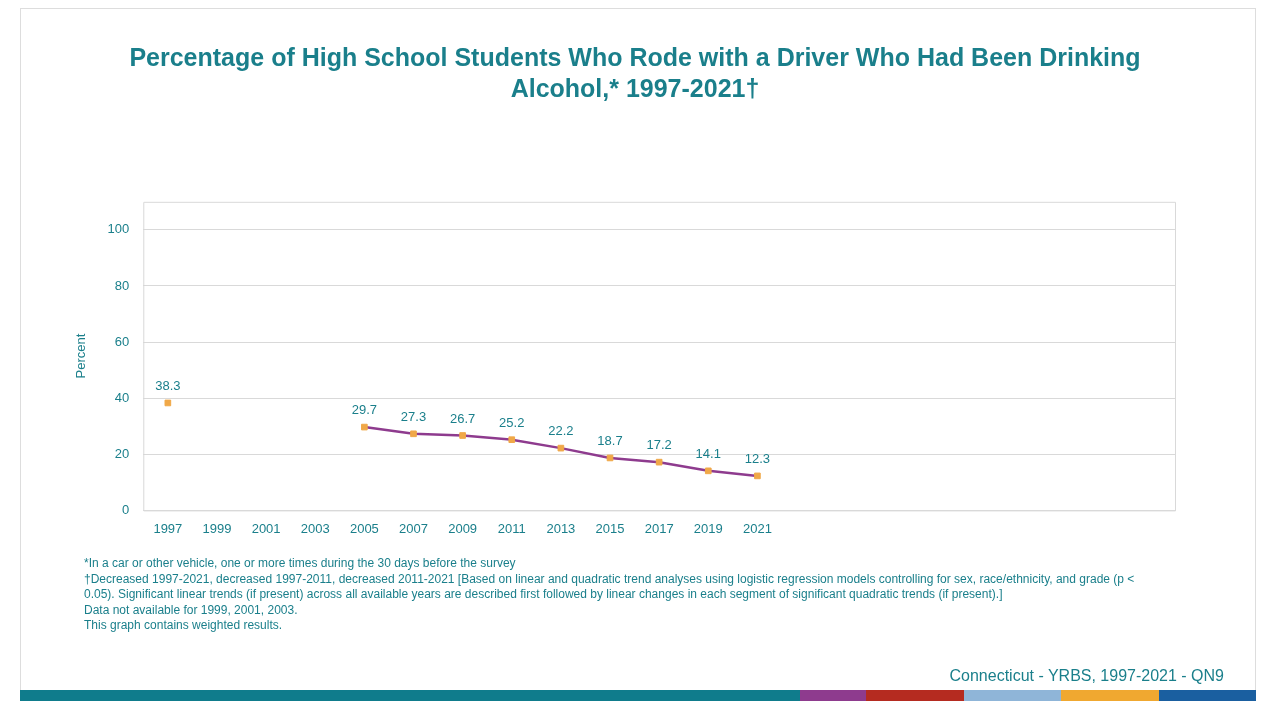 The width and height of the screenshot is (1268, 701). Describe the element at coordinates (122, 341) in the screenshot. I see `y-tick-label: 60` at that location.